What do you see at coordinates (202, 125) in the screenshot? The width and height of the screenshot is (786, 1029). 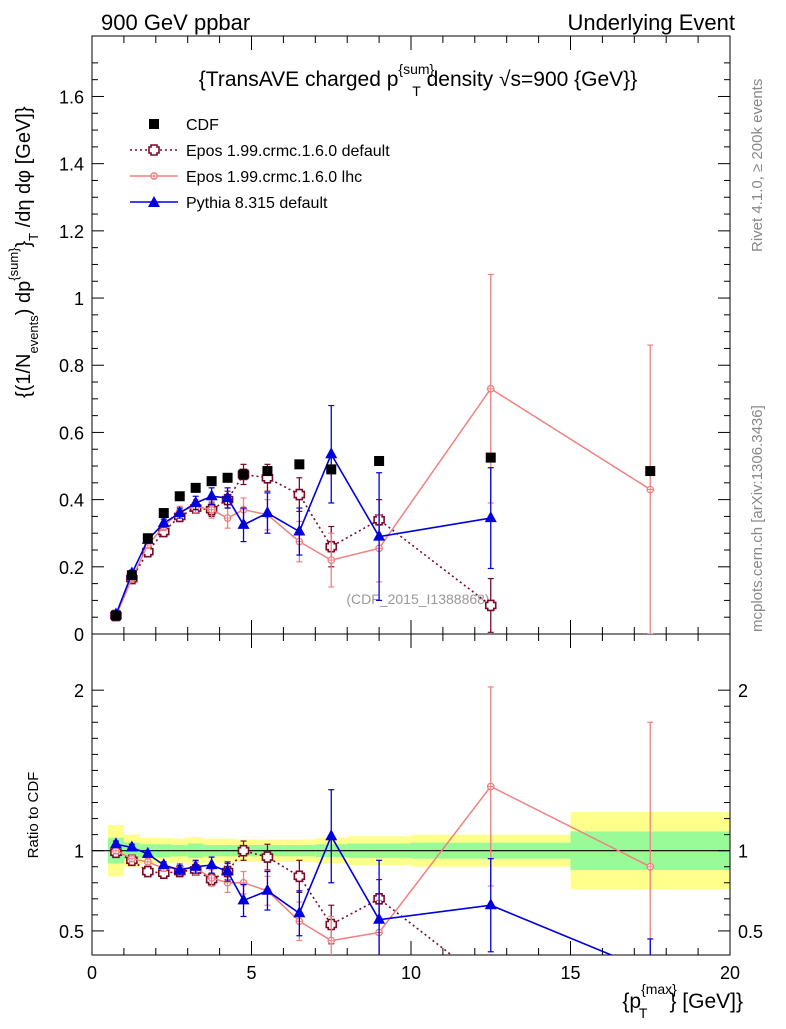 I see `legend-label-cdf: CDF` at bounding box center [202, 125].